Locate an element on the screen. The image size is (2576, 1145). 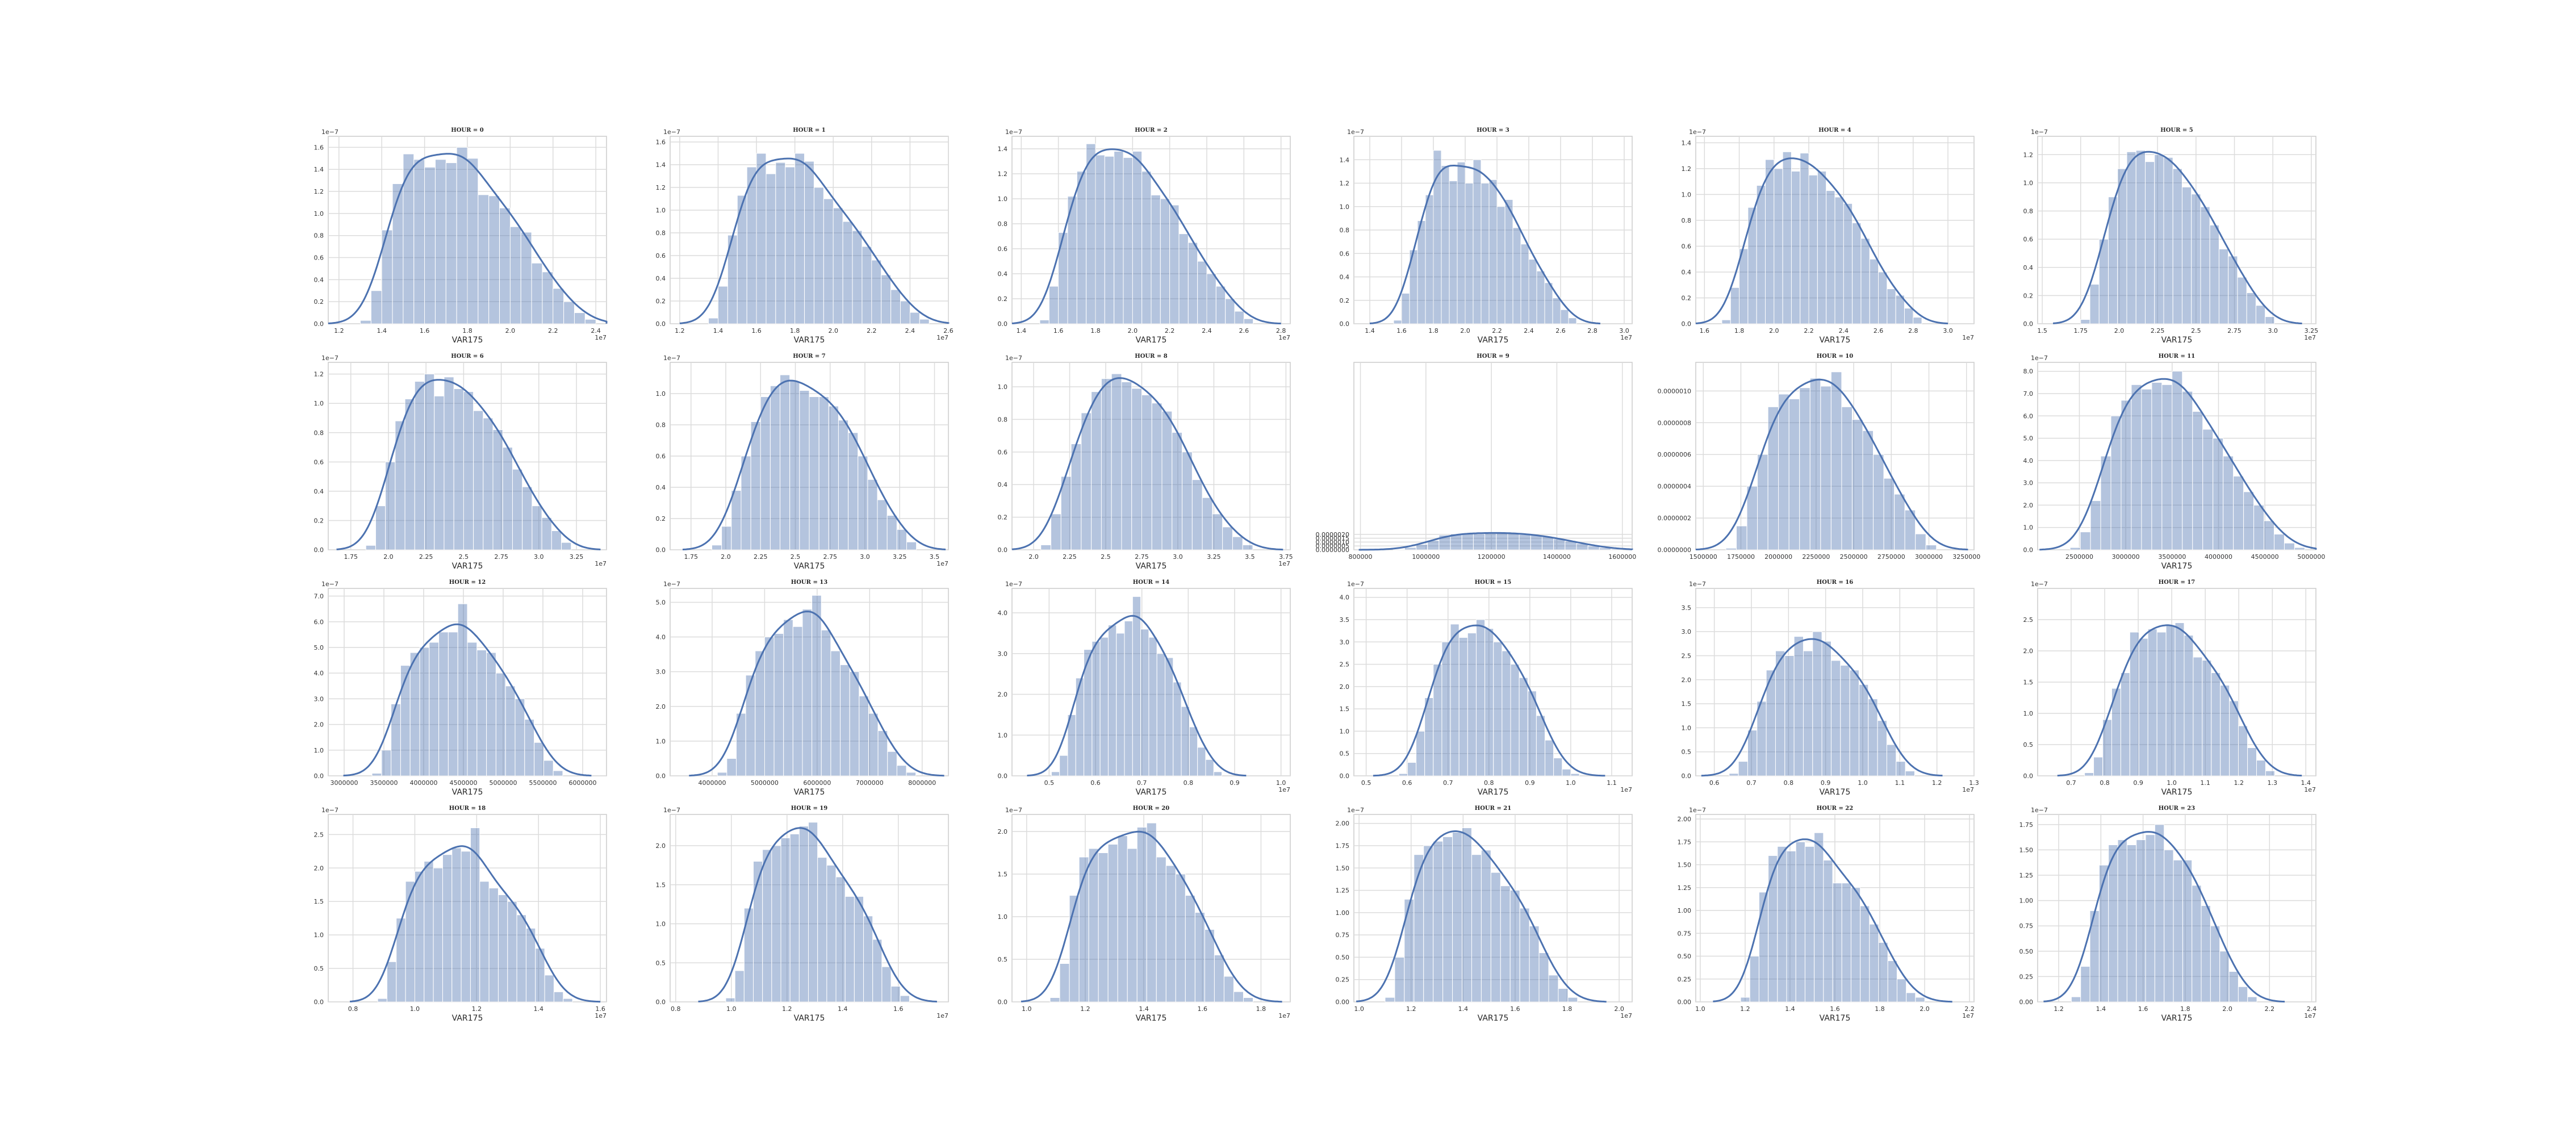
x-tick-label: 1.4 is located at coordinates (1790, 1009).